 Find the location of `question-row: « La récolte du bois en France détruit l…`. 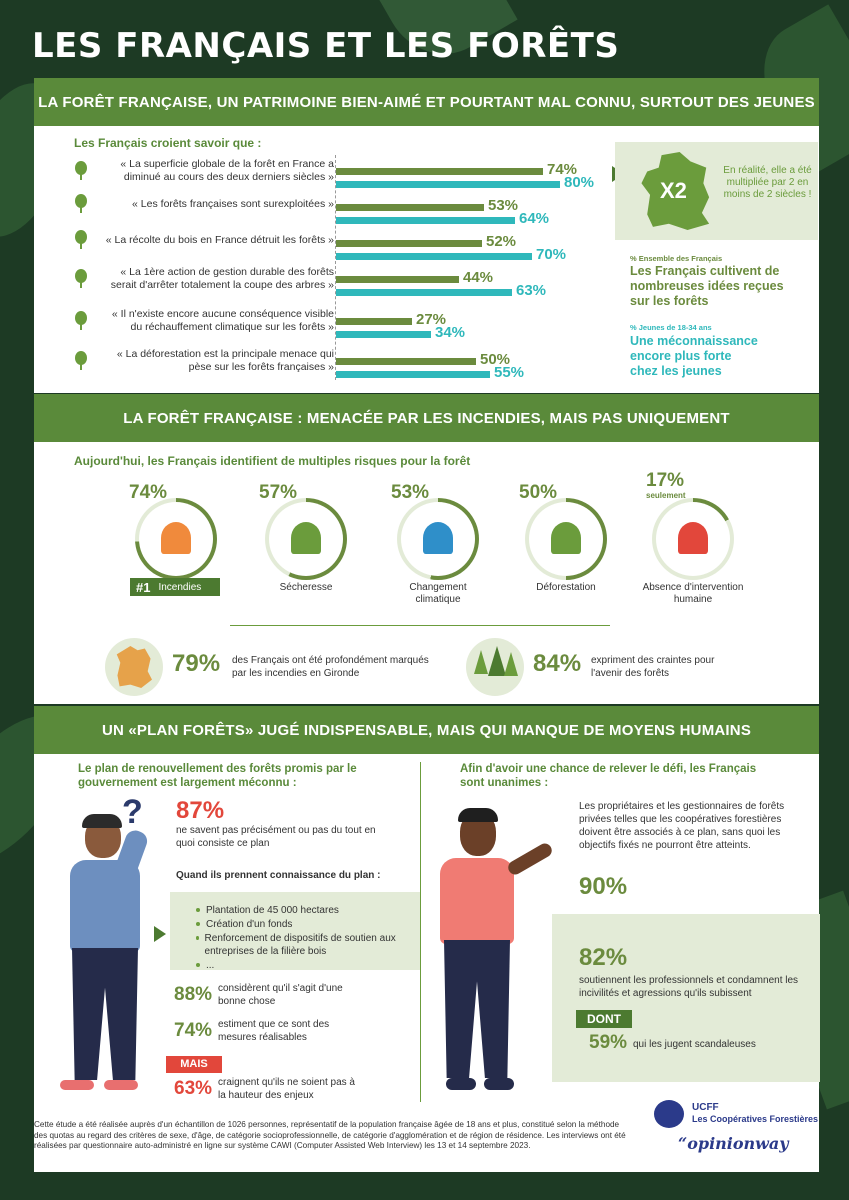

question-row: « La récolte du bois en France détruit l… is located at coordinates (184, 240).